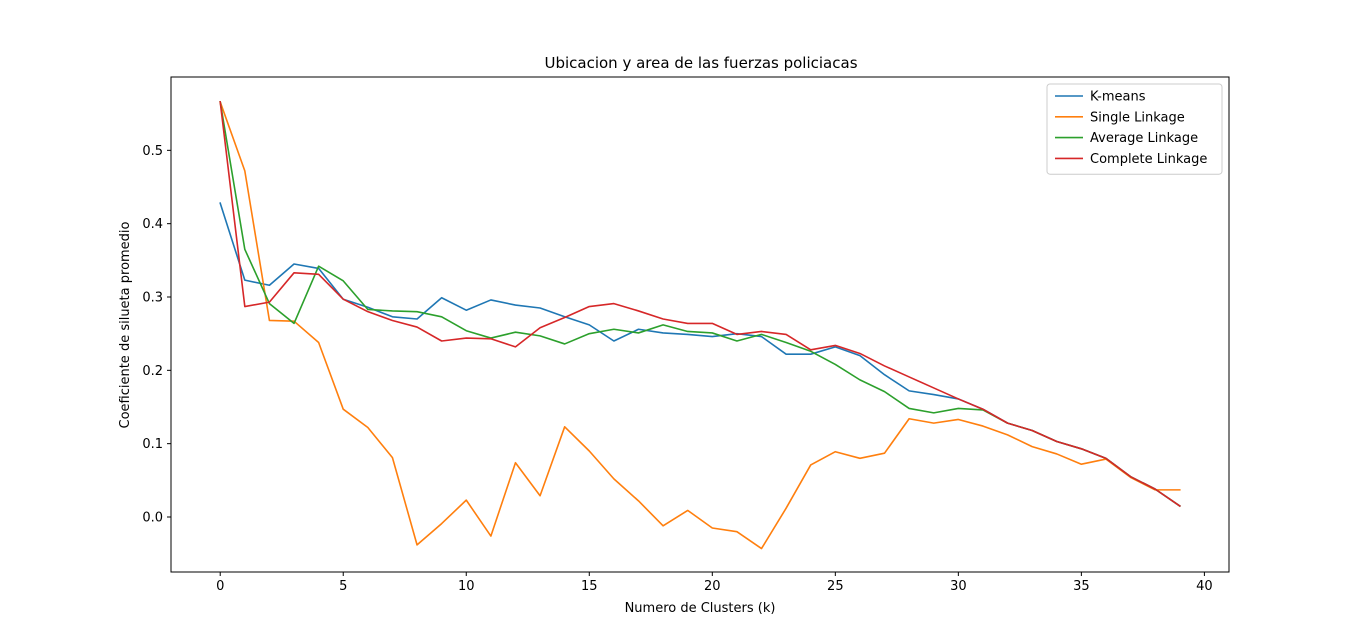 The image size is (1366, 643). Describe the element at coordinates (152, 444) in the screenshot. I see `y-tick-label: 0.1` at that location.